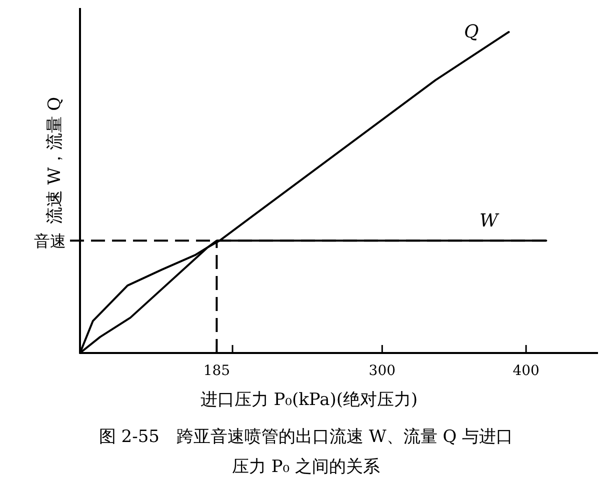 This screenshot has height=504, width=612. I want to click on x-tick-label: 400, so click(526, 371).